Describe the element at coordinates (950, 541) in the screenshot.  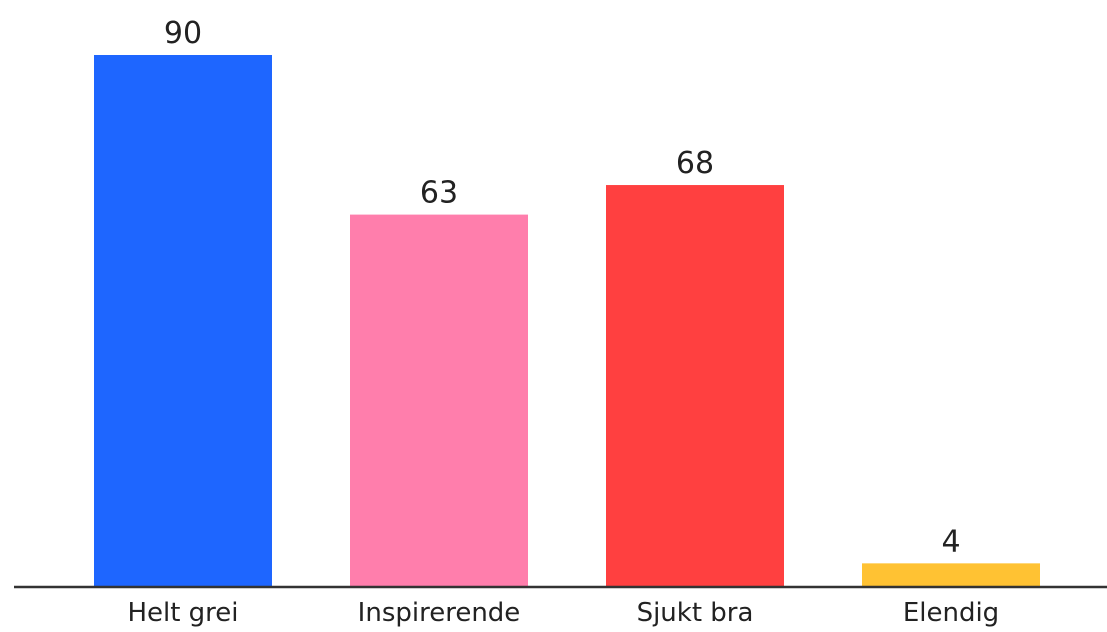
I see `value-label: 4` at that location.